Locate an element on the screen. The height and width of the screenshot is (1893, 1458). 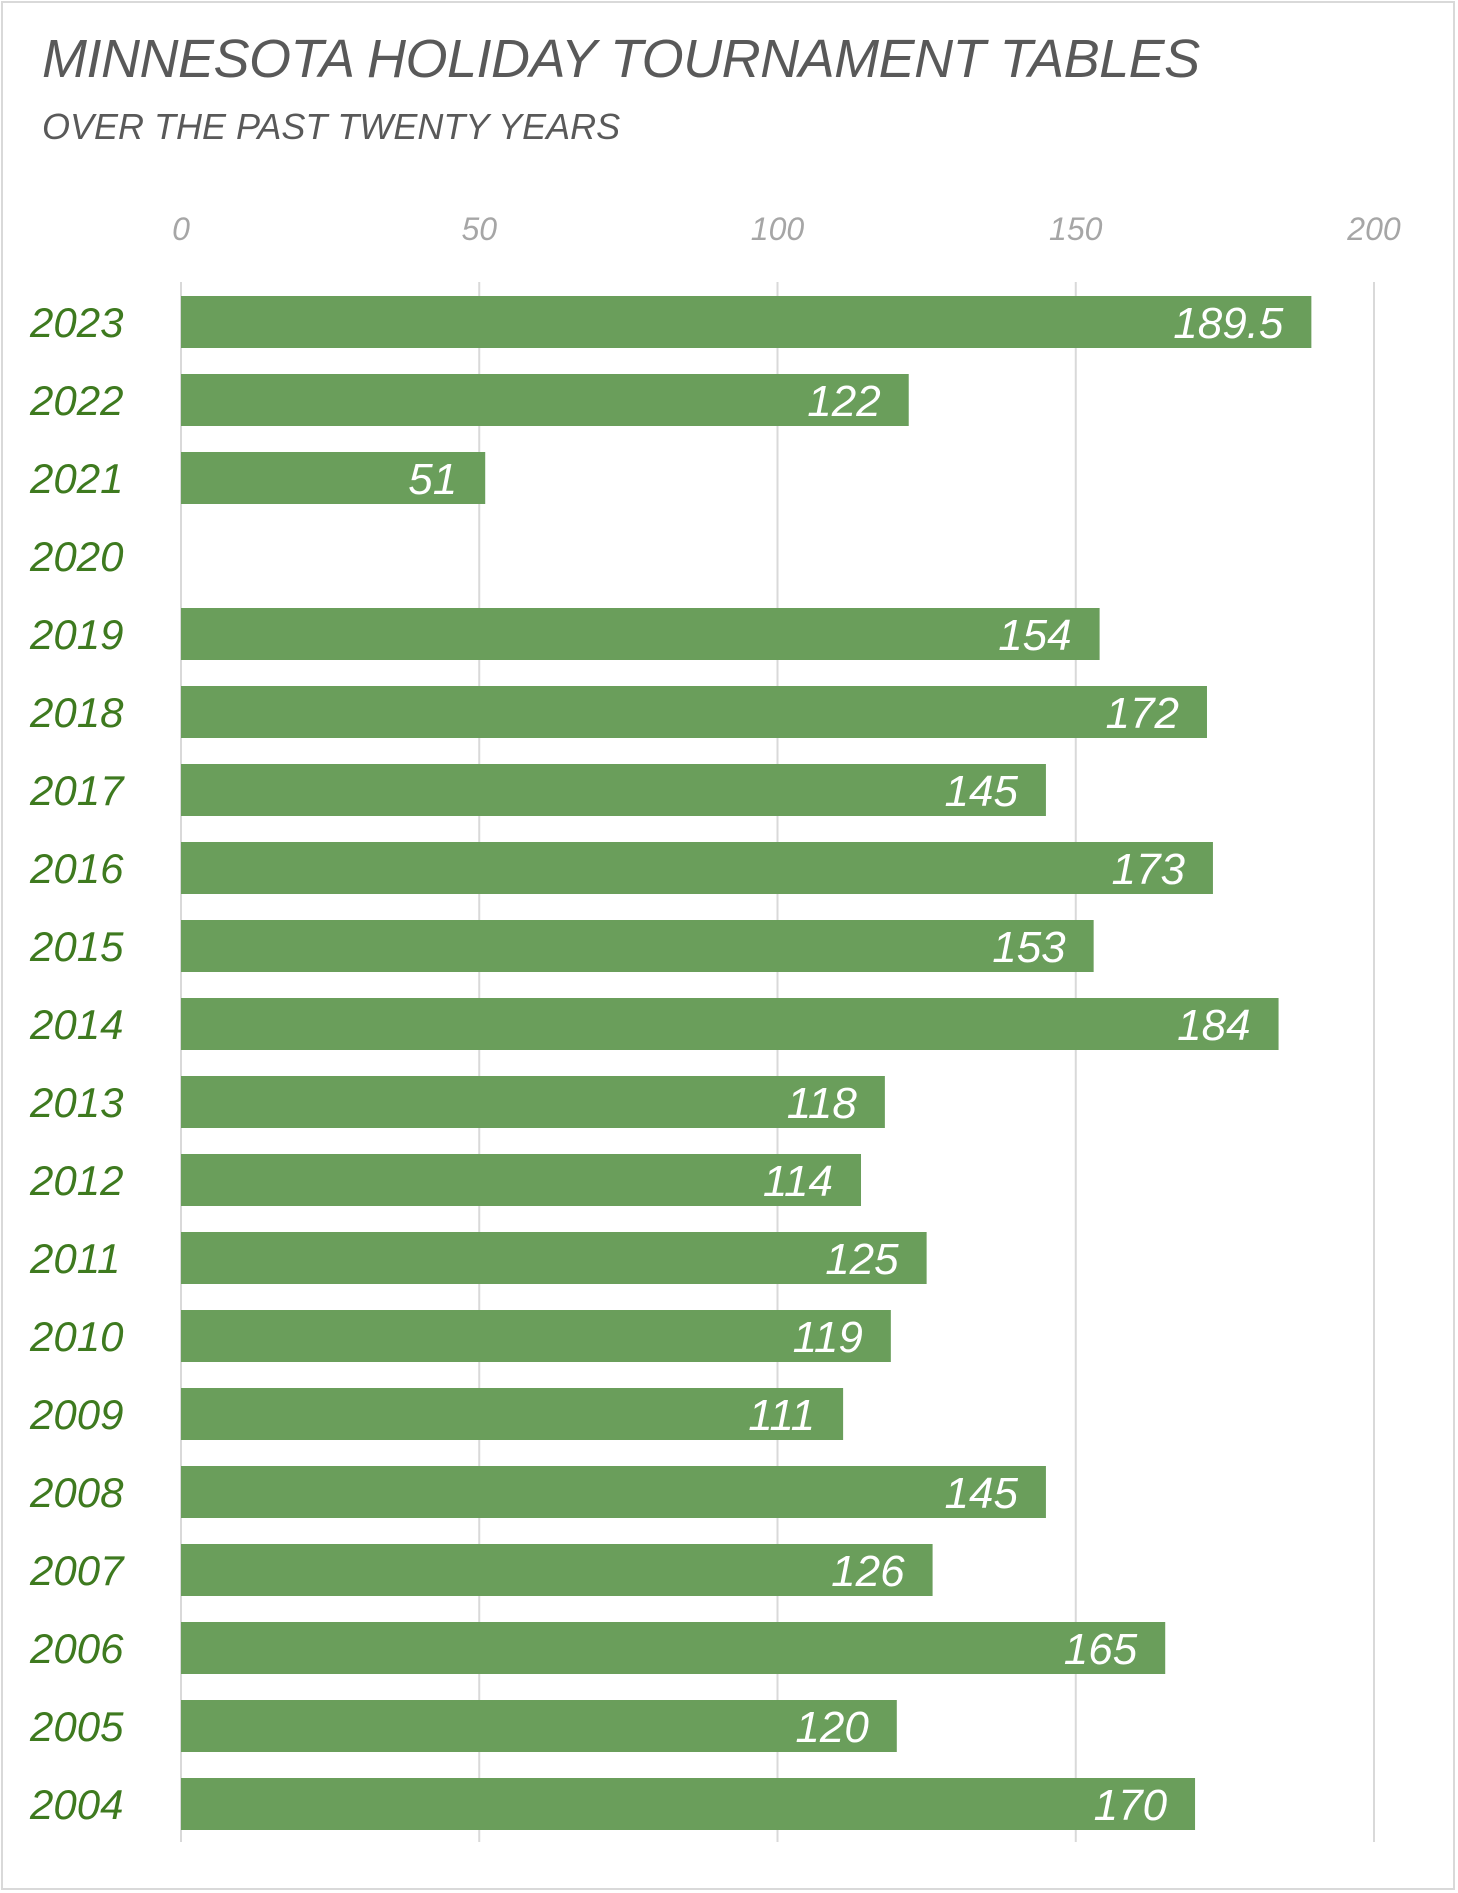
x-tick-label: 150 is located at coordinates (1076, 229).